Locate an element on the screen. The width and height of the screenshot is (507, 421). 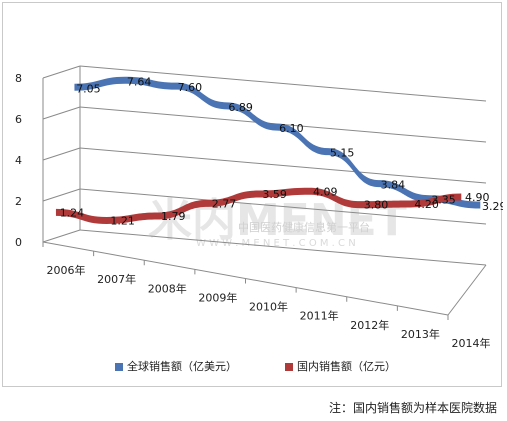
data-label: 4.09 is located at coordinates (325, 191).